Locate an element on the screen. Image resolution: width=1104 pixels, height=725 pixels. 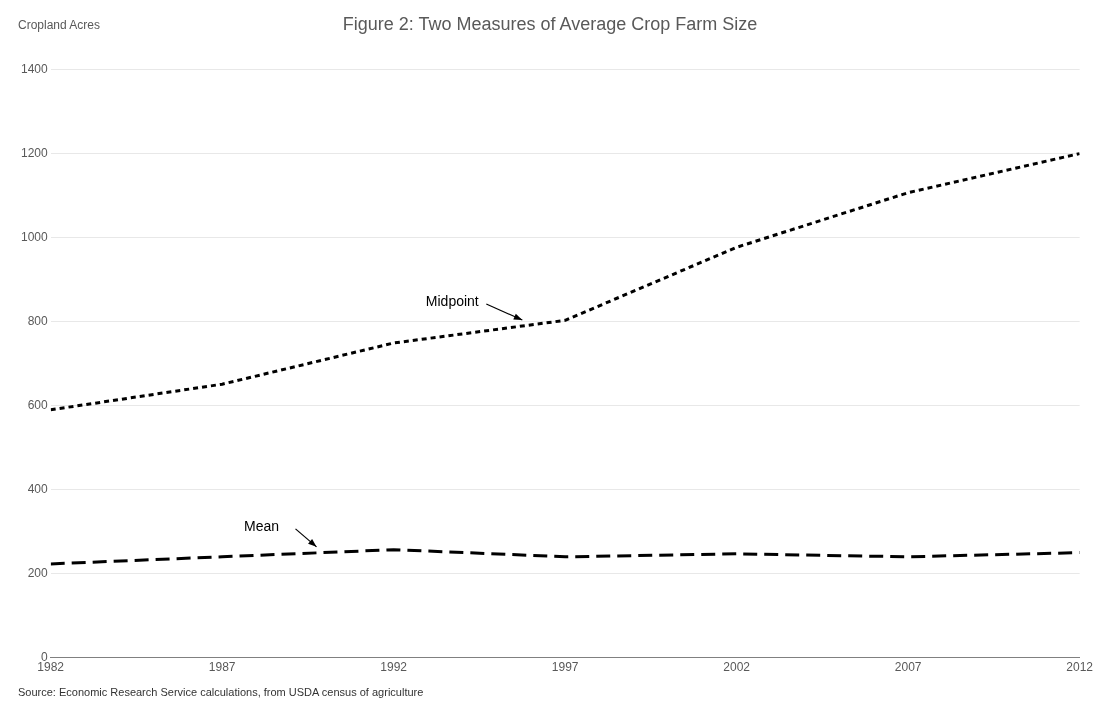
x-tick-label: 2002 is located at coordinates (737, 667).